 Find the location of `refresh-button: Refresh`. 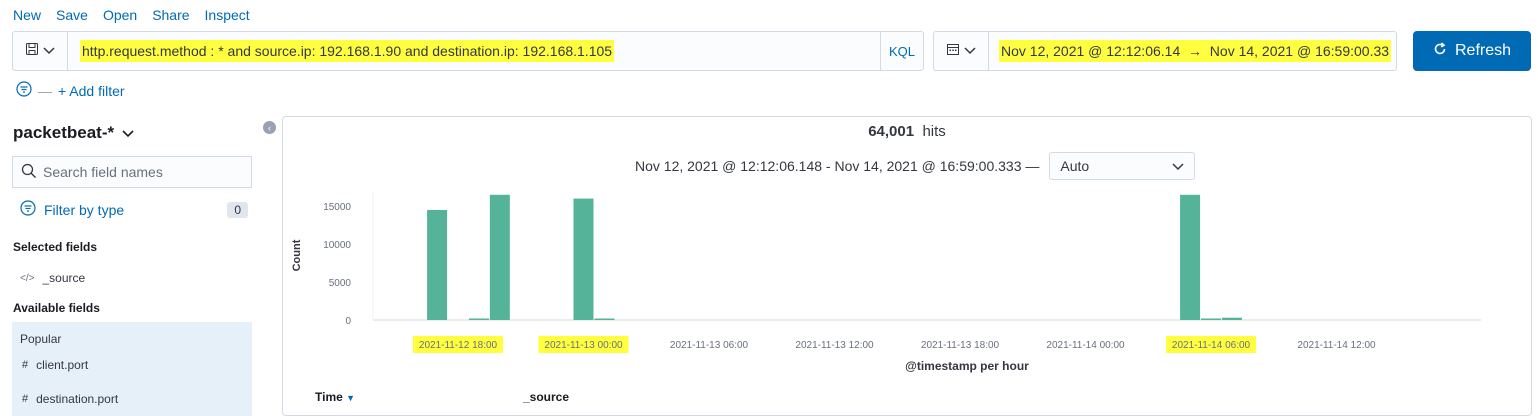

refresh-button: Refresh is located at coordinates (1472, 51).